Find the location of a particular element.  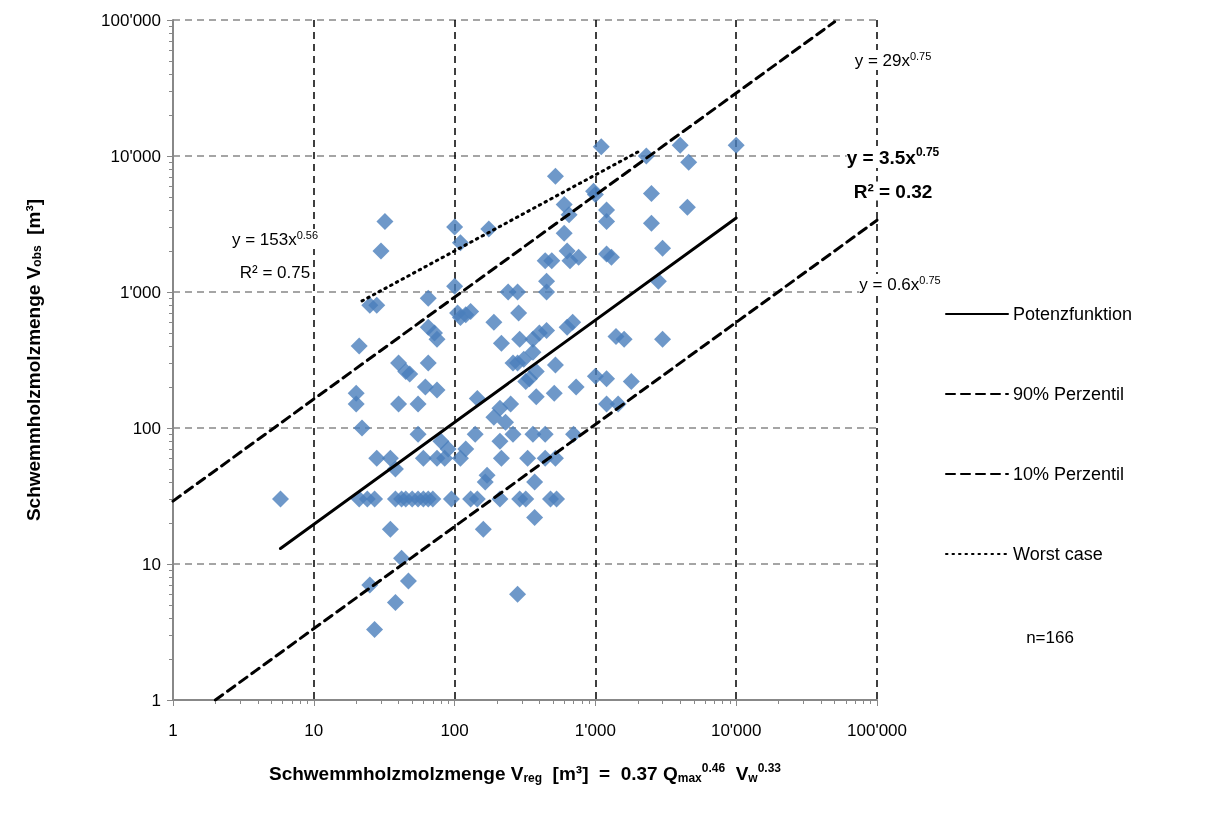

legend-label: Potenzfunktion is located at coordinates (1073, 314).